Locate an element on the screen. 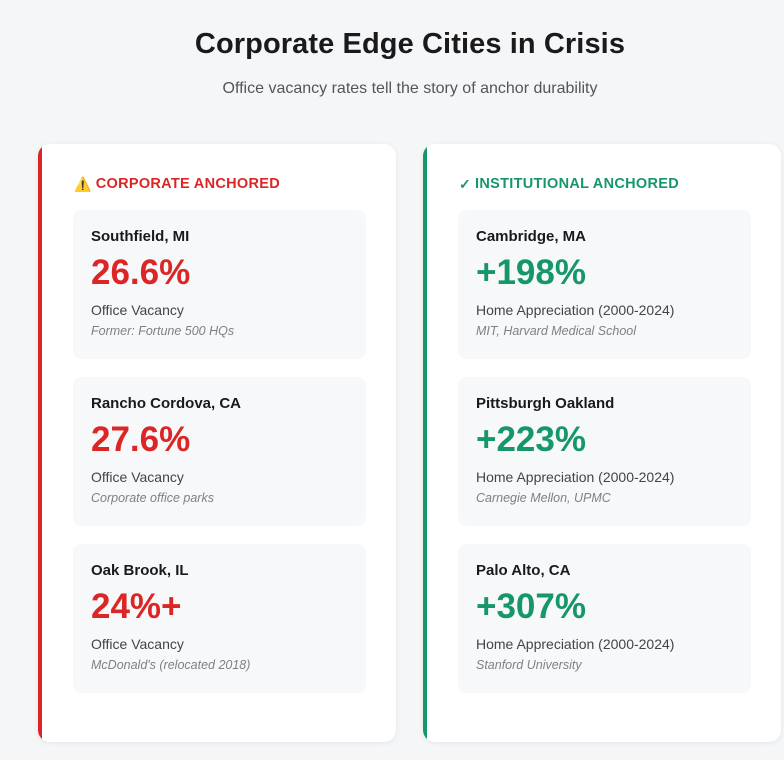 The image size is (784, 760). anchor-note: Former: Fortune 500 HQs is located at coordinates (163, 331).